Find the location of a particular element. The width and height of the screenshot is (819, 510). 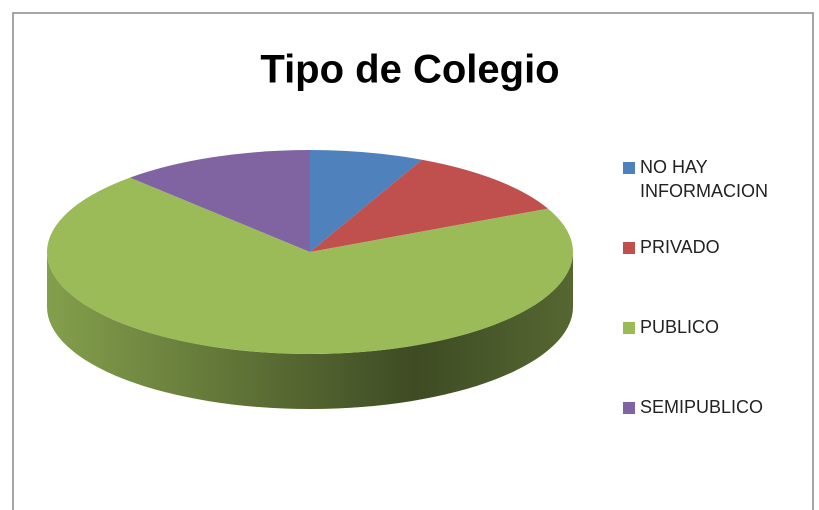

chart-title: Tipo de Colegio is located at coordinates (409, 70).